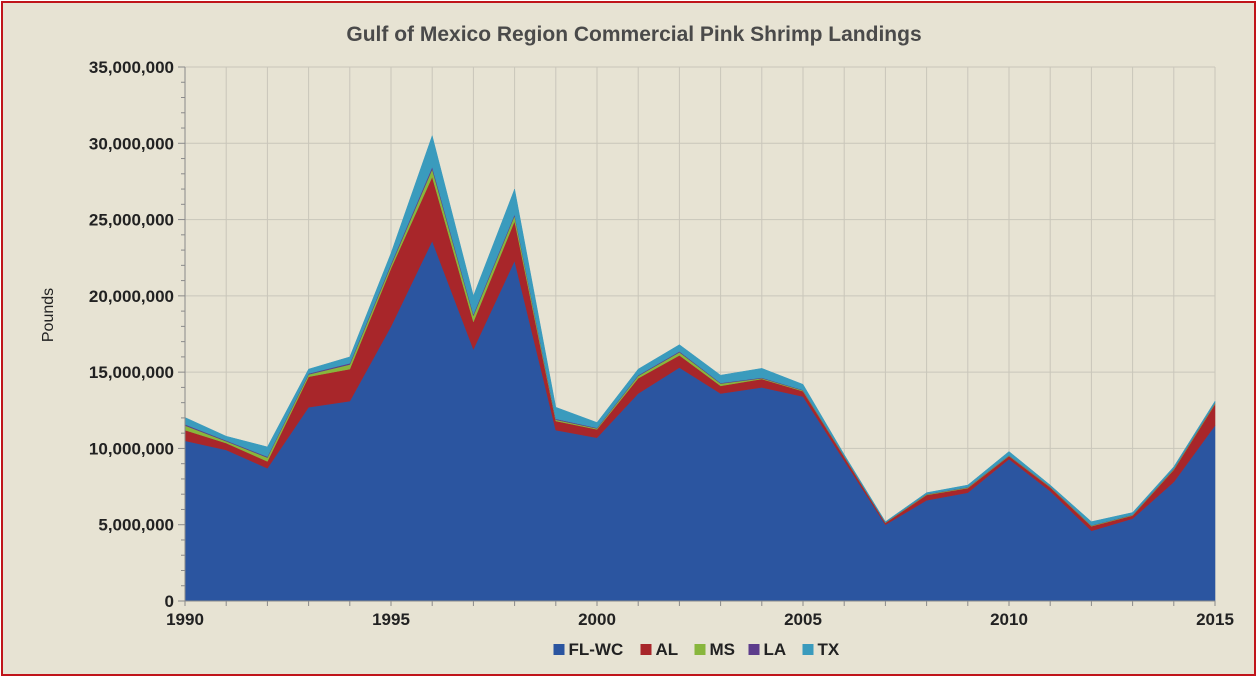  I want to click on legend-label-al: AL, so click(667, 649).